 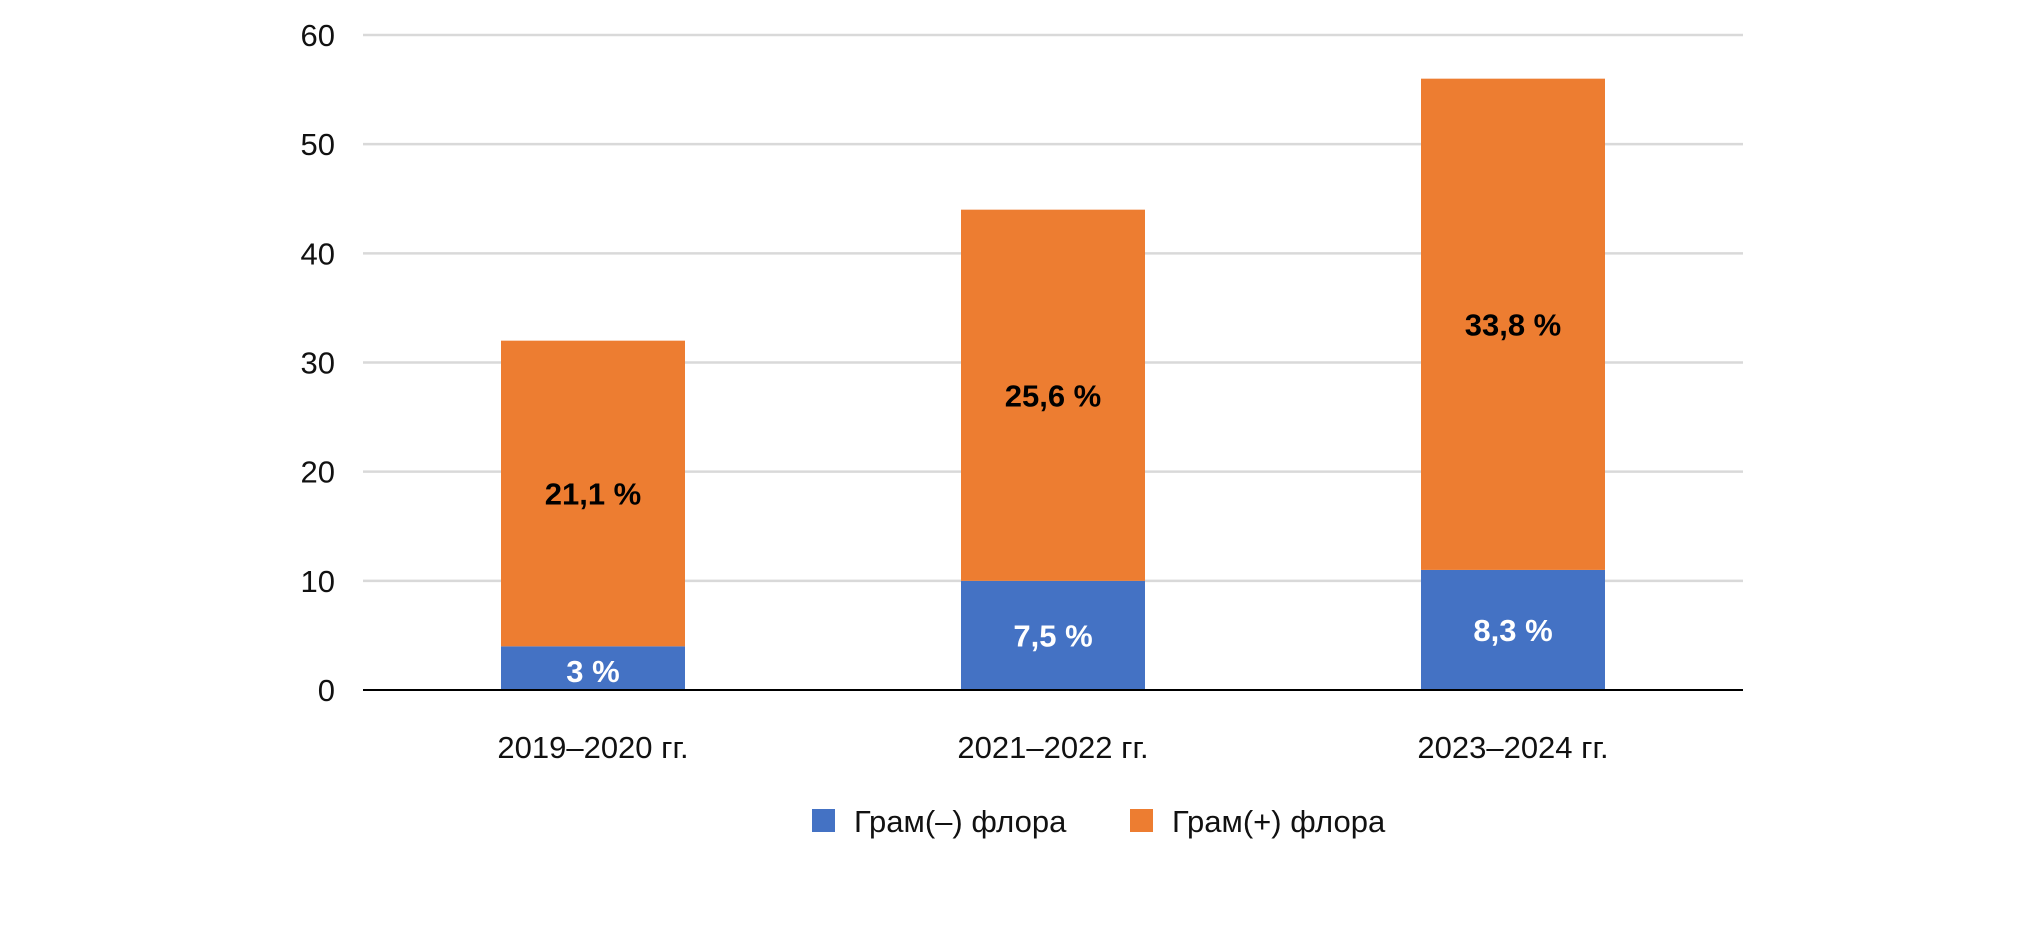 What do you see at coordinates (318, 253) in the screenshot?
I see `y-tick-label: 40` at bounding box center [318, 253].